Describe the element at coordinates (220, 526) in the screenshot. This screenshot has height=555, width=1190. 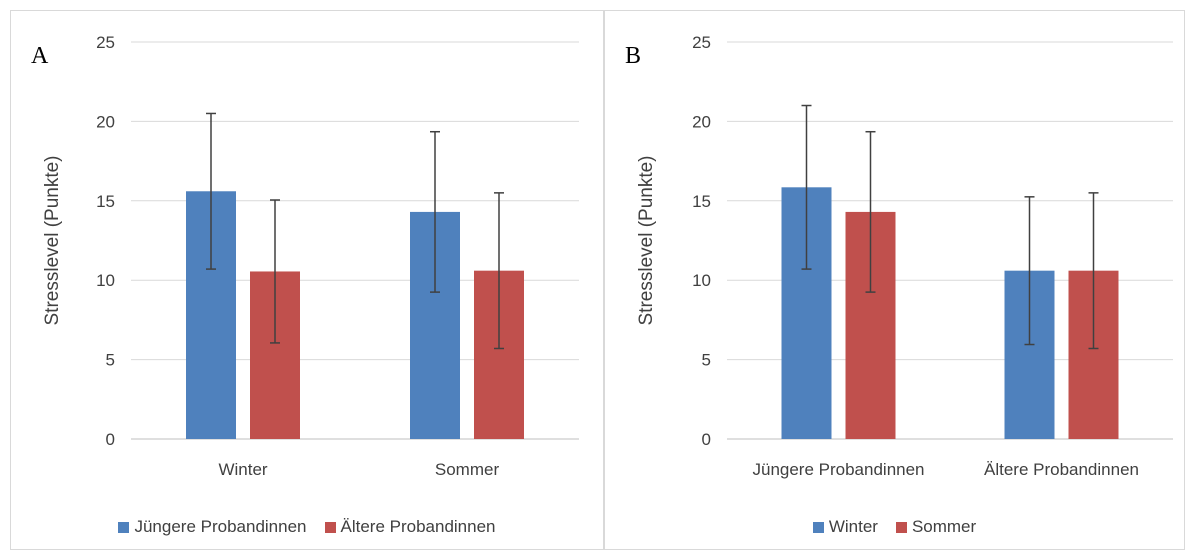
I see `legend-label: Jüngere Probandinnen` at that location.